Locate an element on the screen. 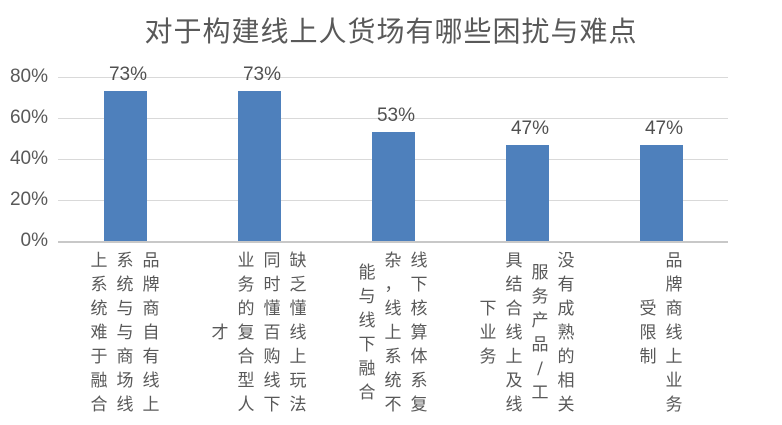 The width and height of the screenshot is (782, 425). category-label-column: 上系统难于融合 is located at coordinates (99, 333).